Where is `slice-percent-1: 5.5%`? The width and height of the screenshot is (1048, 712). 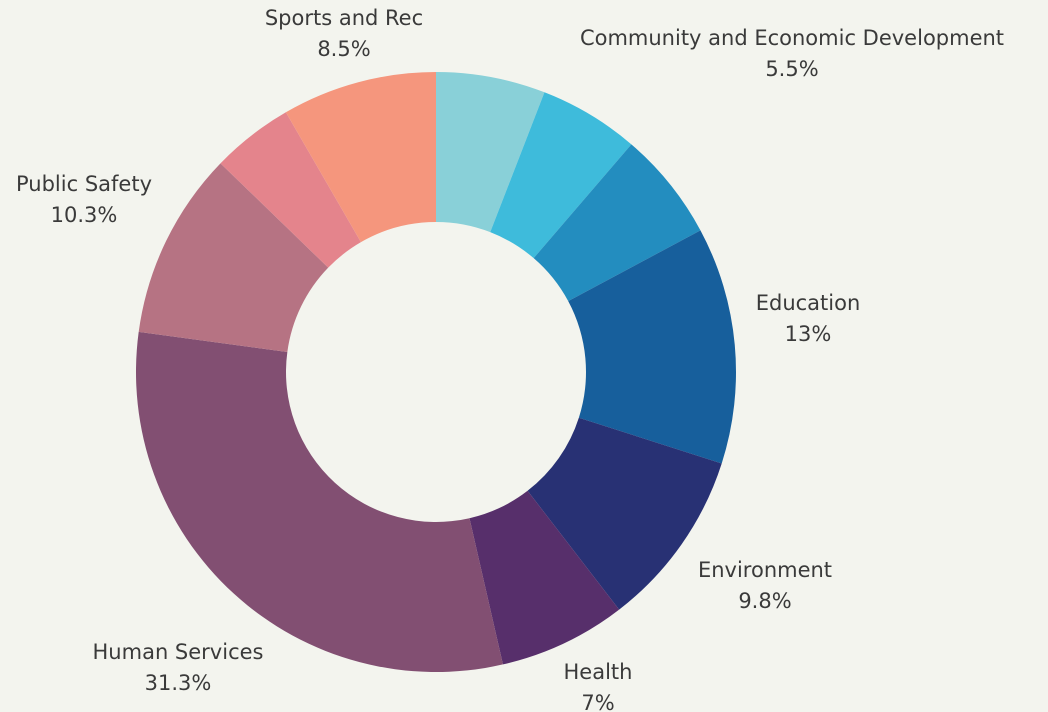 slice-percent-1: 5.5% is located at coordinates (791, 69).